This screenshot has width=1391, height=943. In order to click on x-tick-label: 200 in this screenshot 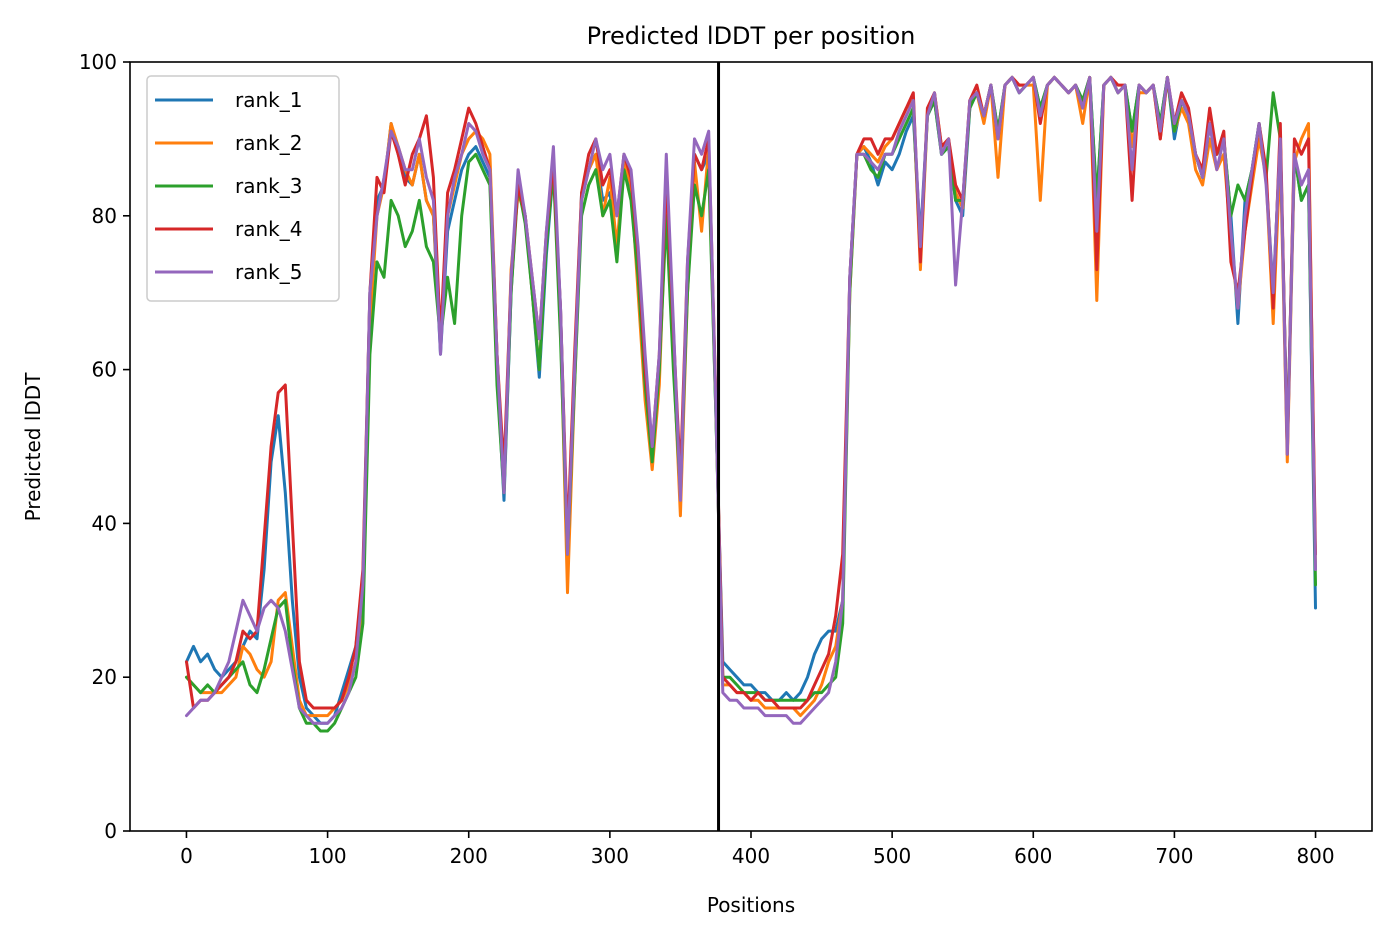, I will do `click(469, 856)`.